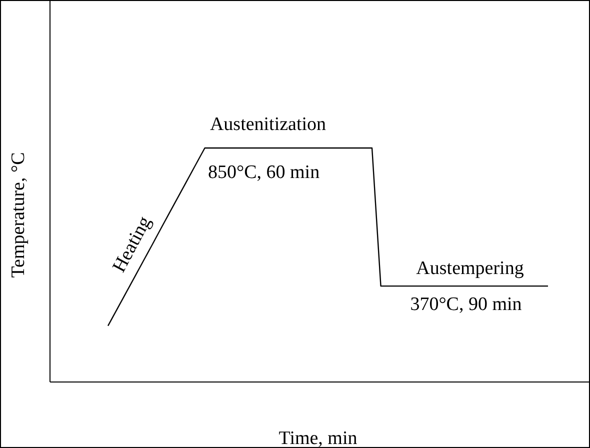  I want to click on annotation: Austempering, so click(470, 268).